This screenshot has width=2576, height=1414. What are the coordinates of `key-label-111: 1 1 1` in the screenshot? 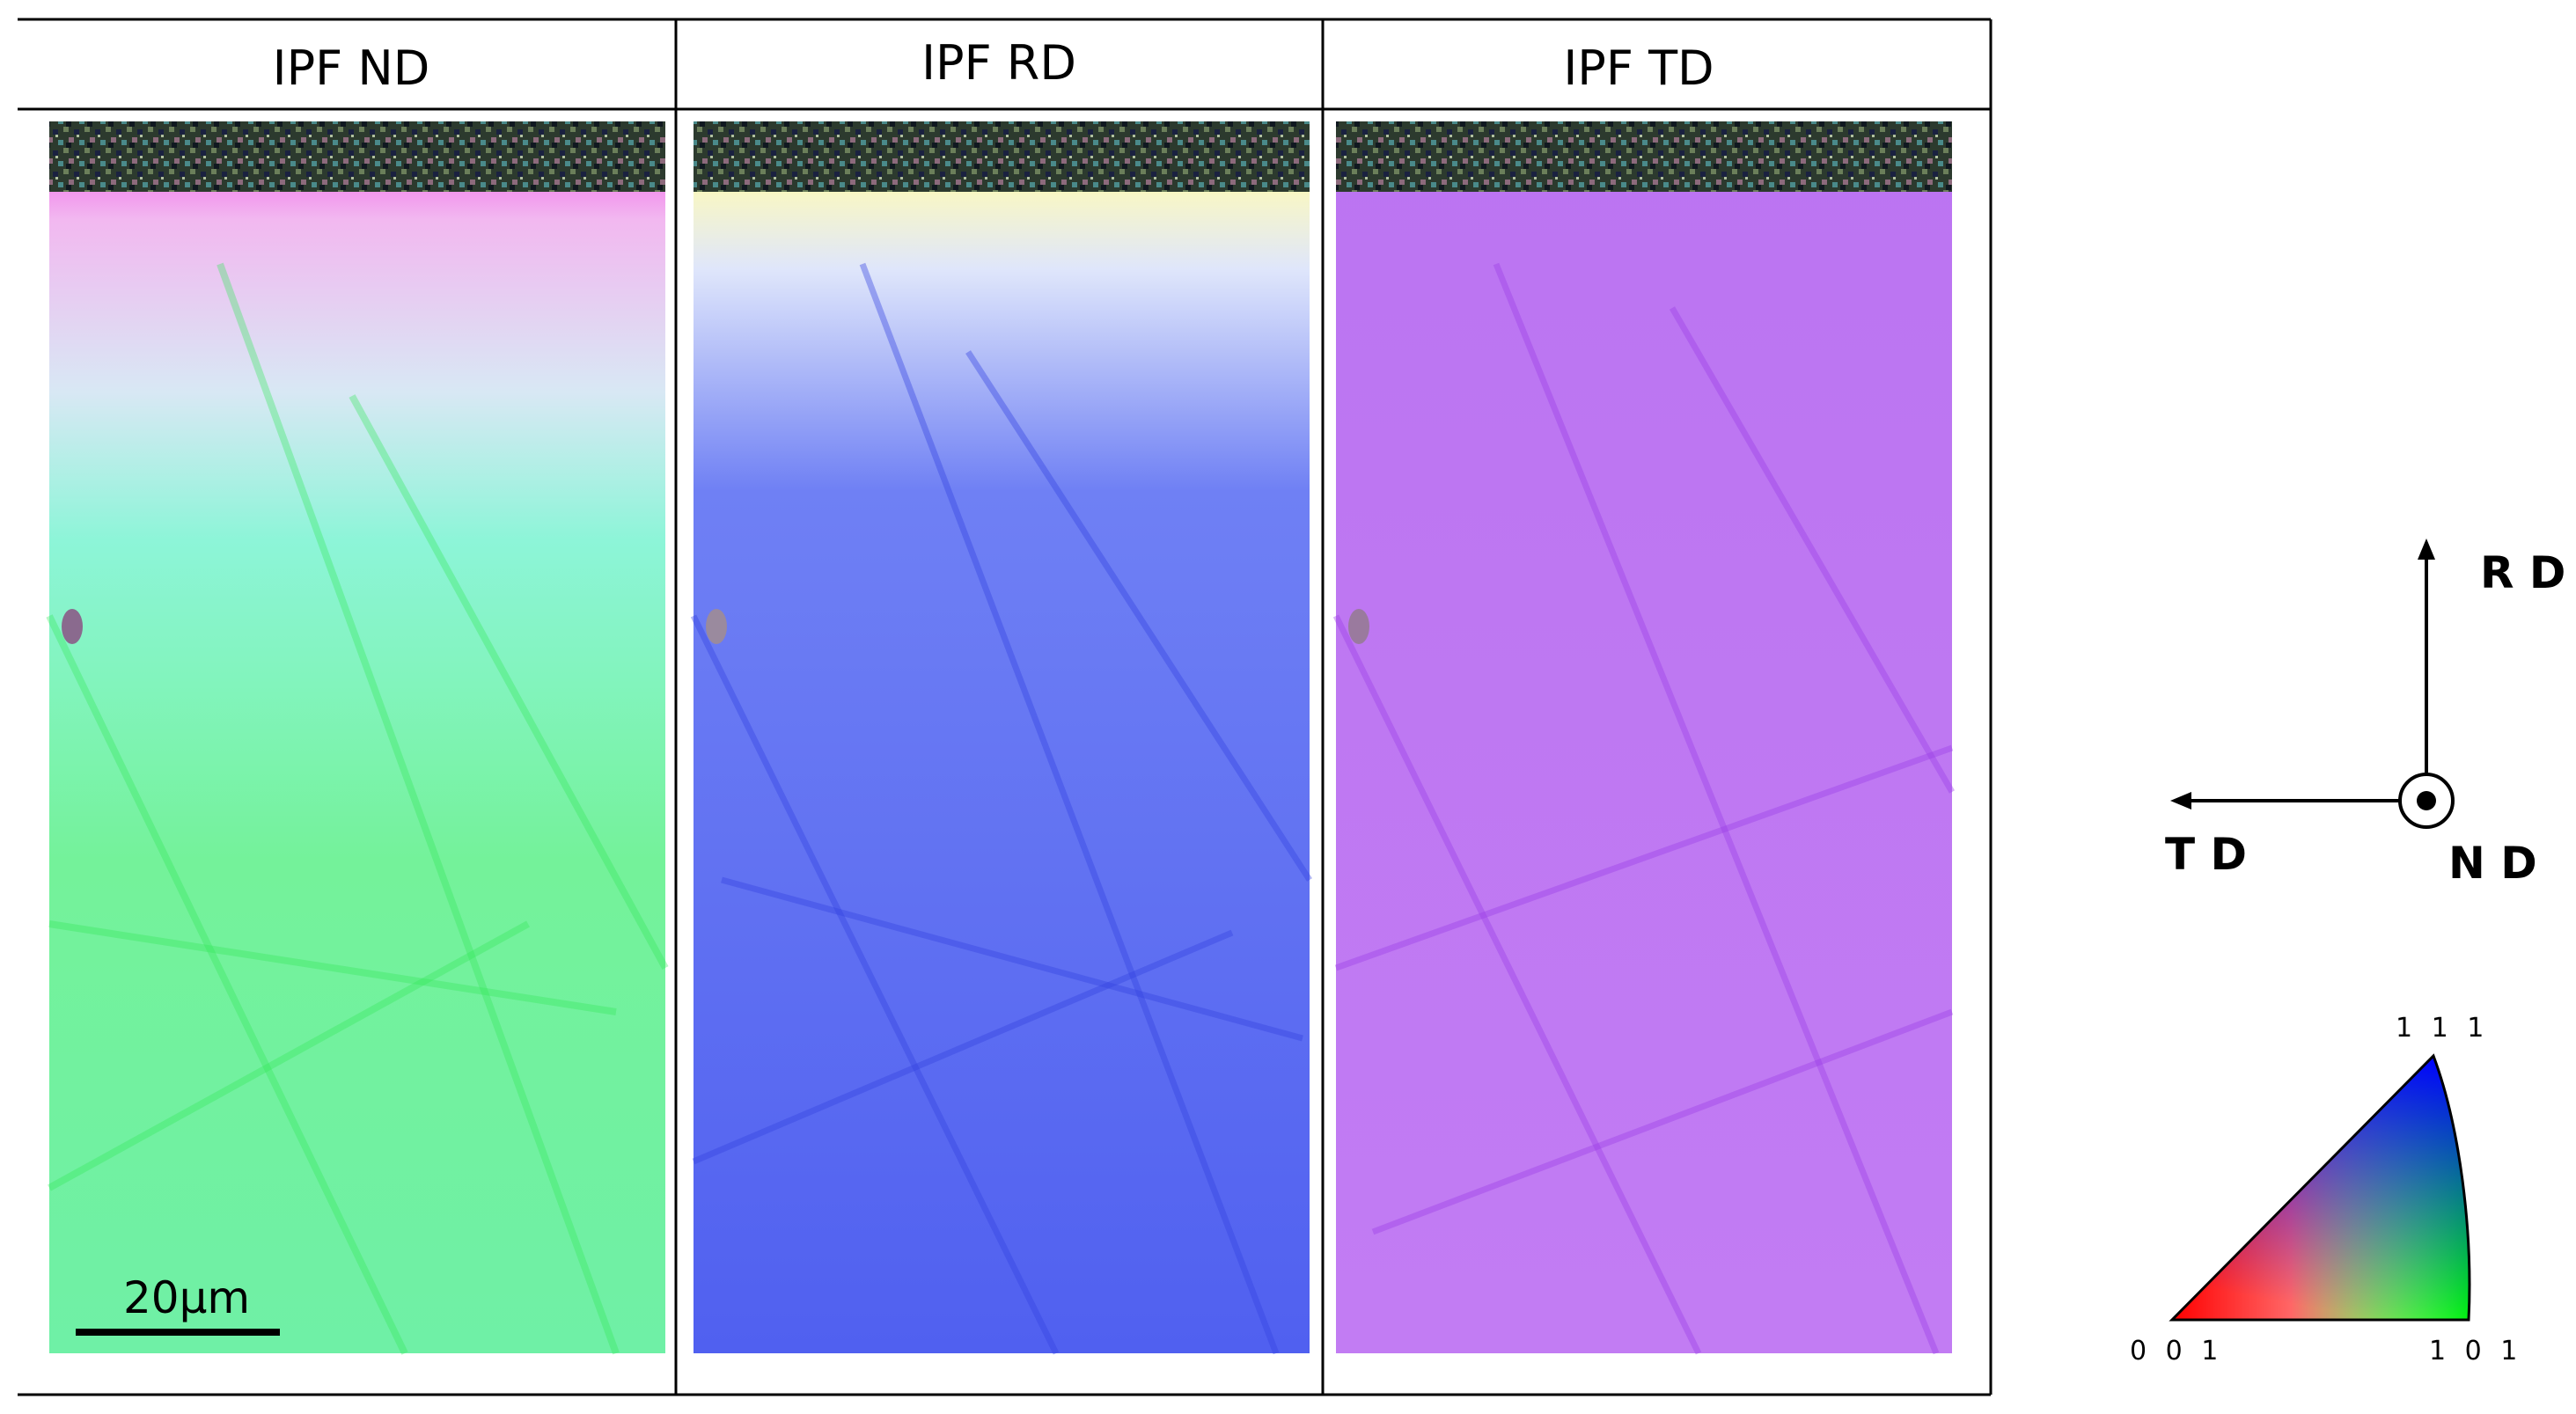 It's located at (2442, 1028).